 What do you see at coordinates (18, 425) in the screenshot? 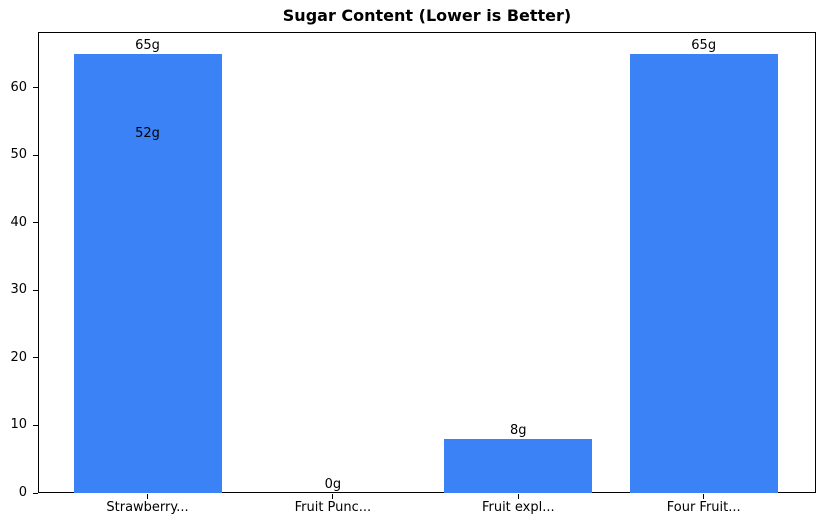
I see `y-tick-label: 10` at bounding box center [18, 425].